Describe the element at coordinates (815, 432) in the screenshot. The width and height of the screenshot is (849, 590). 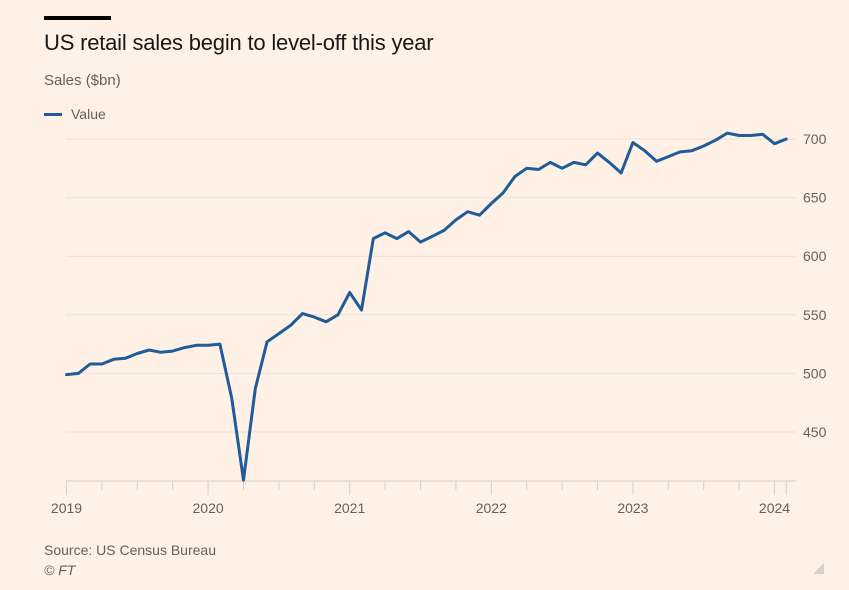
I see `y-tick-label: 450` at that location.